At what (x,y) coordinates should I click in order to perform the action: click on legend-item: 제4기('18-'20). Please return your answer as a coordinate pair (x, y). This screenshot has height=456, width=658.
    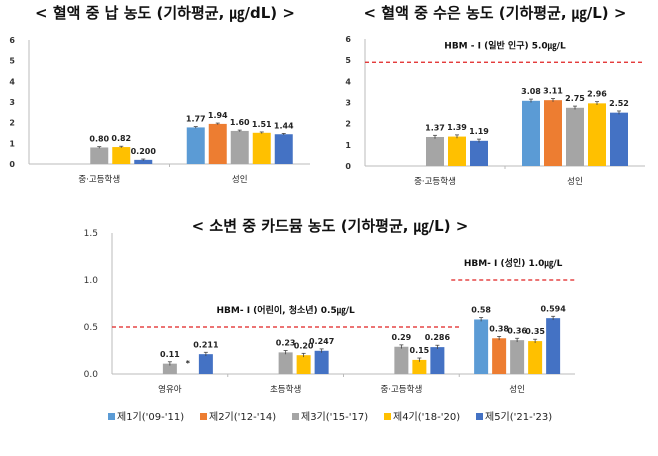
    Looking at the image, I should click on (422, 417).